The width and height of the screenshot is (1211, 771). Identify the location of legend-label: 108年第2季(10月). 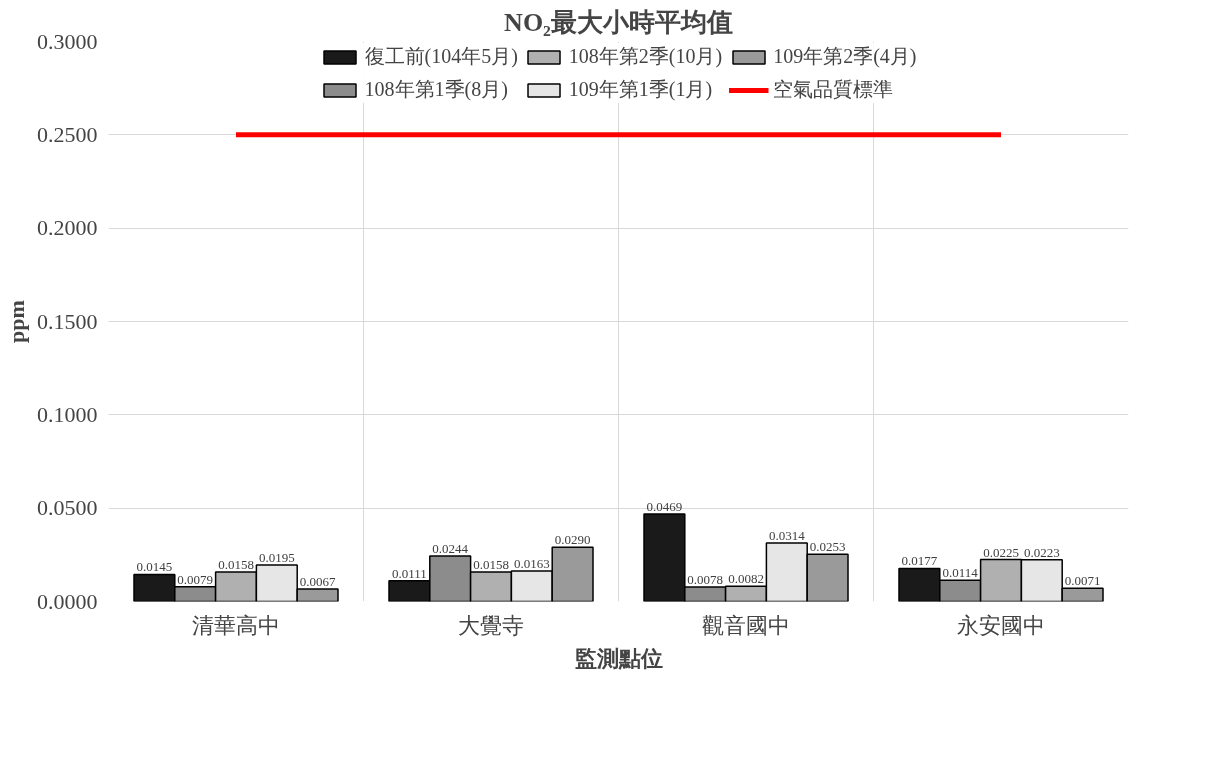
(645, 57).